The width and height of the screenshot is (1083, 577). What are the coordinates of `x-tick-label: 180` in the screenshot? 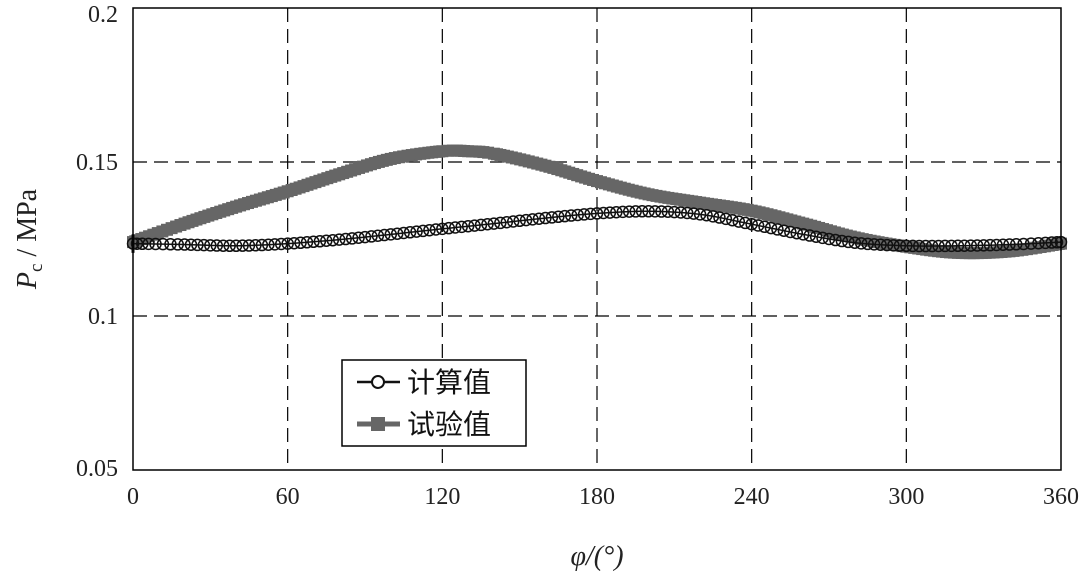 It's located at (597, 497).